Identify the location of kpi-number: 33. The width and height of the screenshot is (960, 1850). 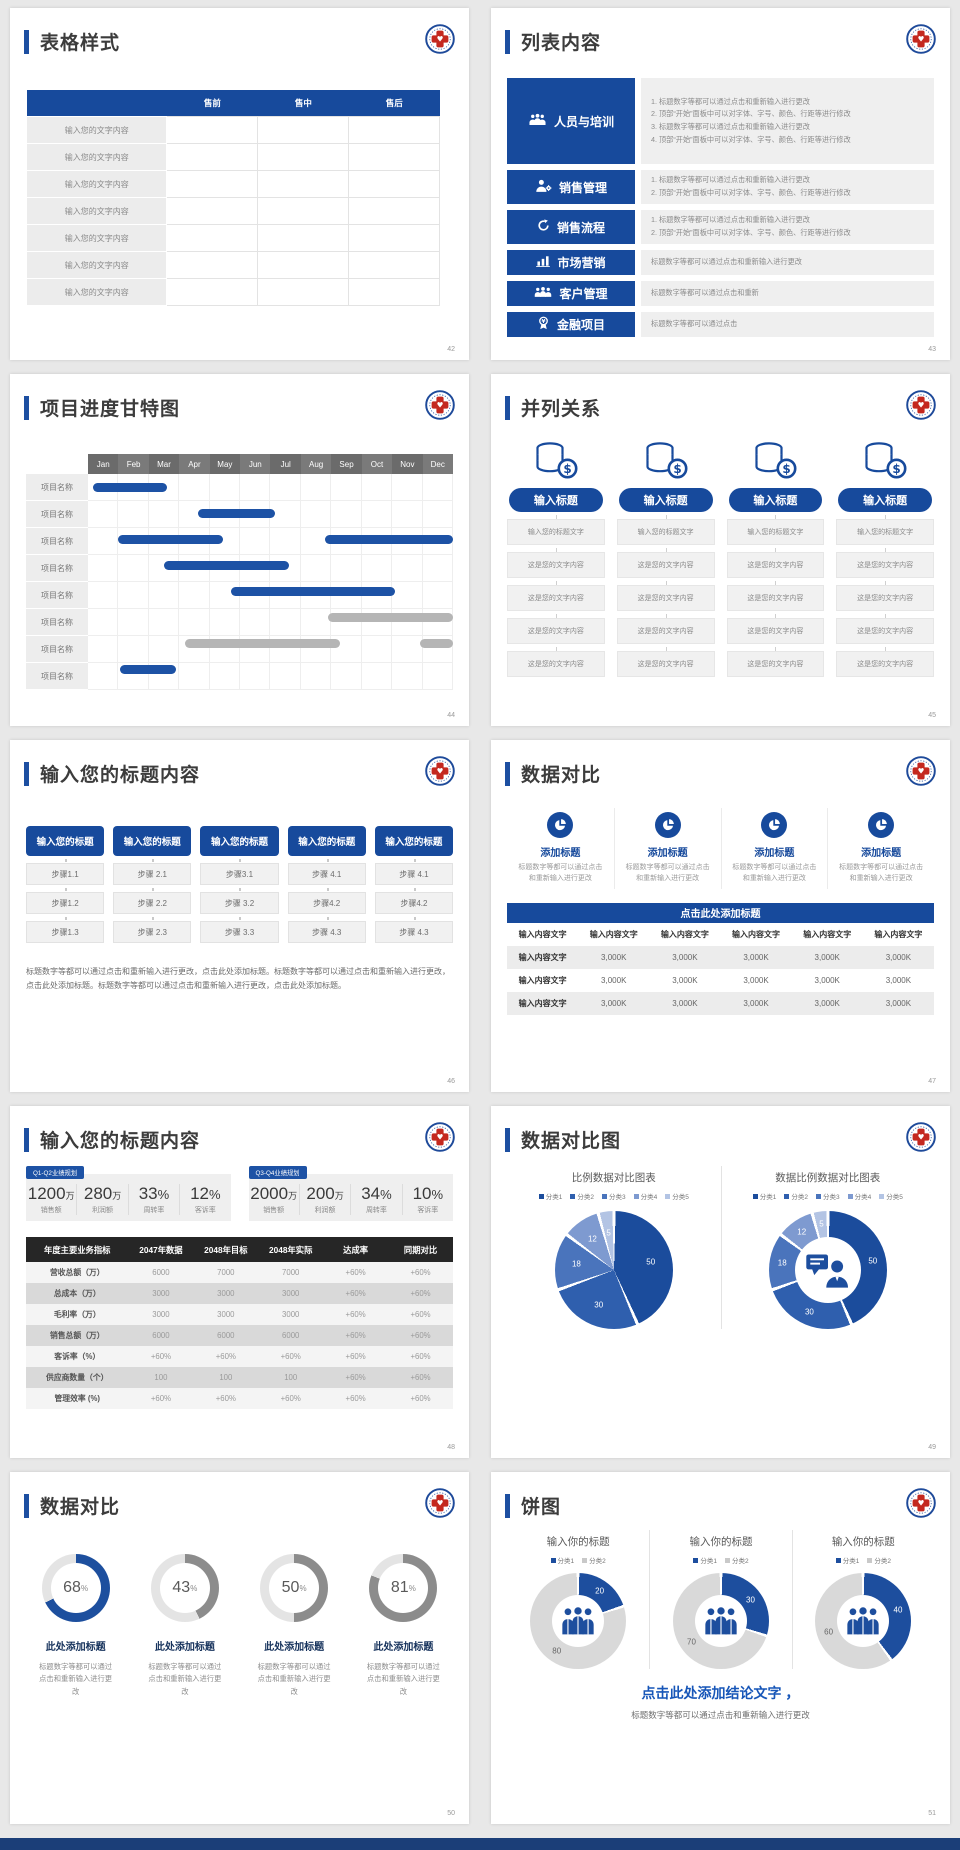
(148, 1193).